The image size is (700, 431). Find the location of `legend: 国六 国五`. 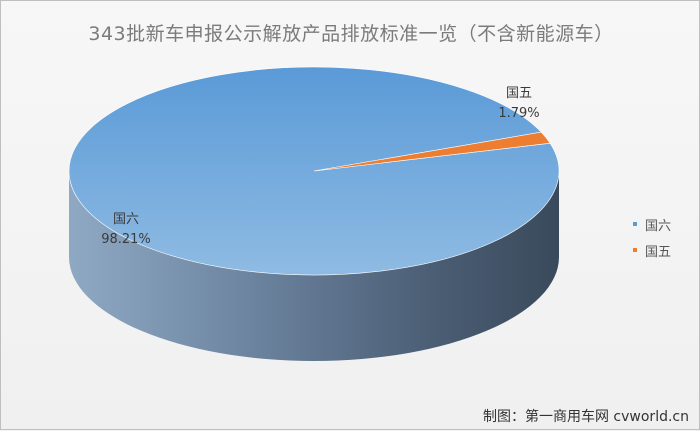

legend: 国六 国五 is located at coordinates (652, 237).